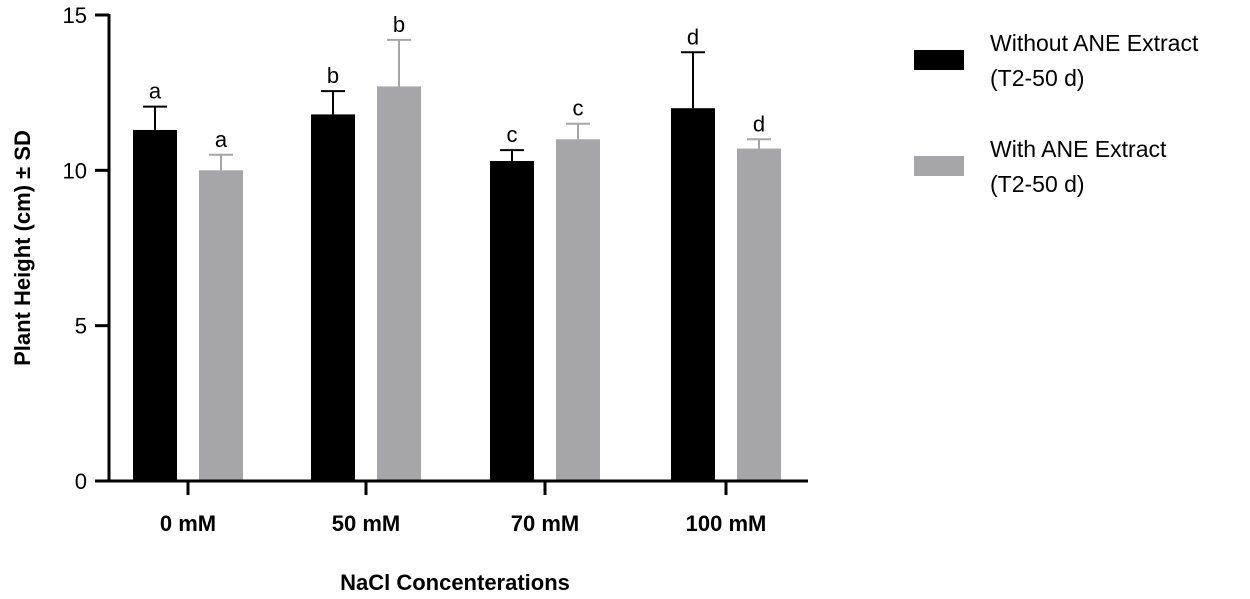  What do you see at coordinates (75, 170) in the screenshot?
I see `y-tick-label: 10` at bounding box center [75, 170].